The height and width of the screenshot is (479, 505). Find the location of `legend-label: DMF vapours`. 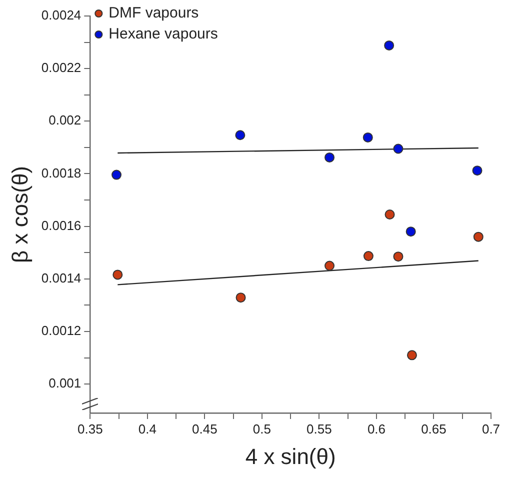

legend-label: DMF vapours is located at coordinates (153, 13).